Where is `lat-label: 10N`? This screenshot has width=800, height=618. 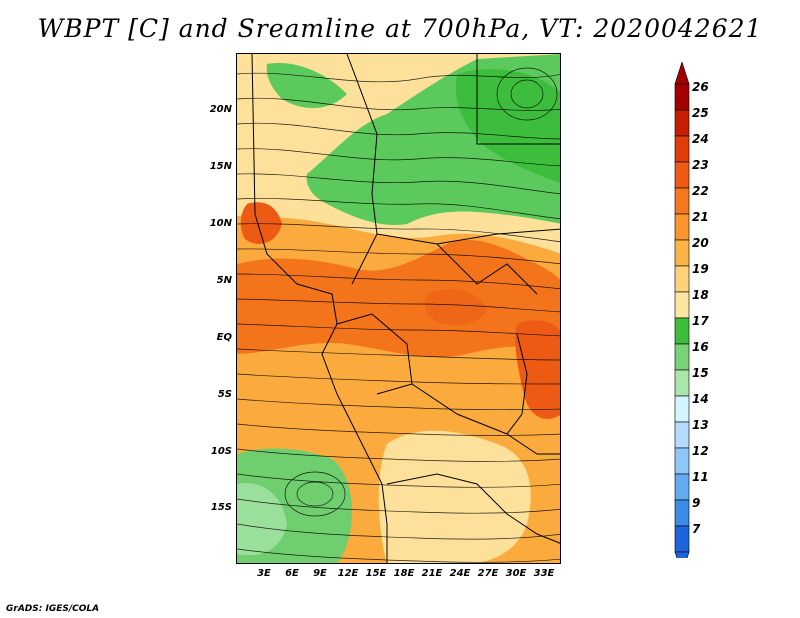
lat-label: 10N is located at coordinates (220, 223).